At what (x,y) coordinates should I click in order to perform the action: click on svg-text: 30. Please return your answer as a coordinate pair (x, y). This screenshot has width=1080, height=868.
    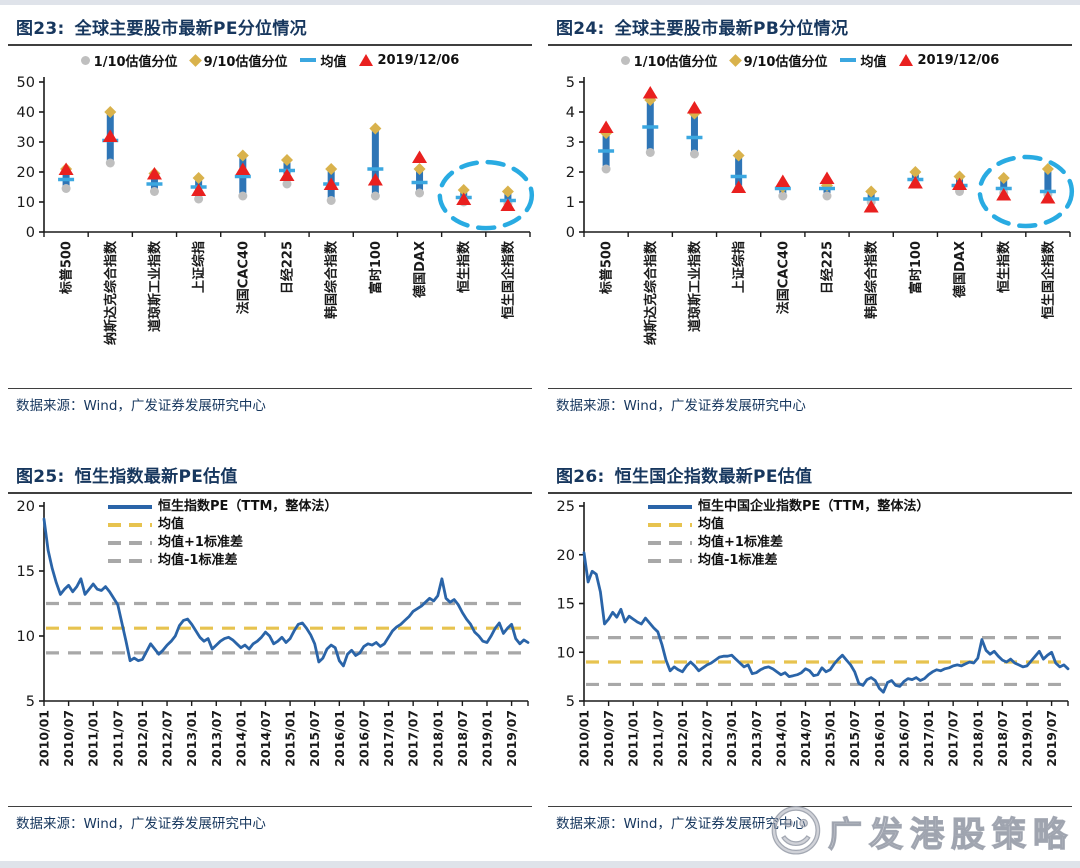
    Looking at the image, I should click on (26, 143).